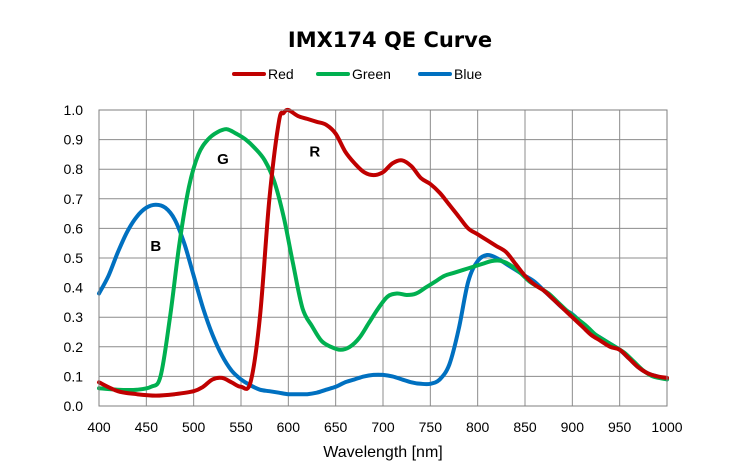  Describe the element at coordinates (241, 427) in the screenshot. I see `x-tick-label: 550` at that location.